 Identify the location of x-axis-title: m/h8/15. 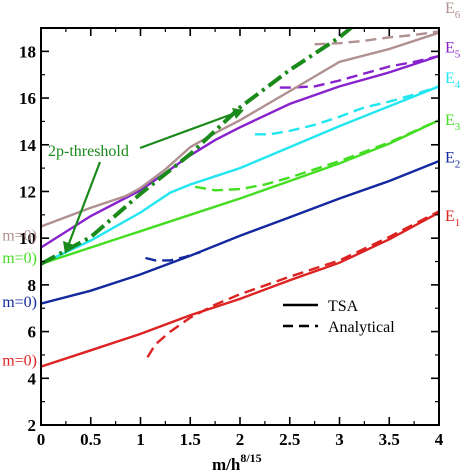
(237, 462).